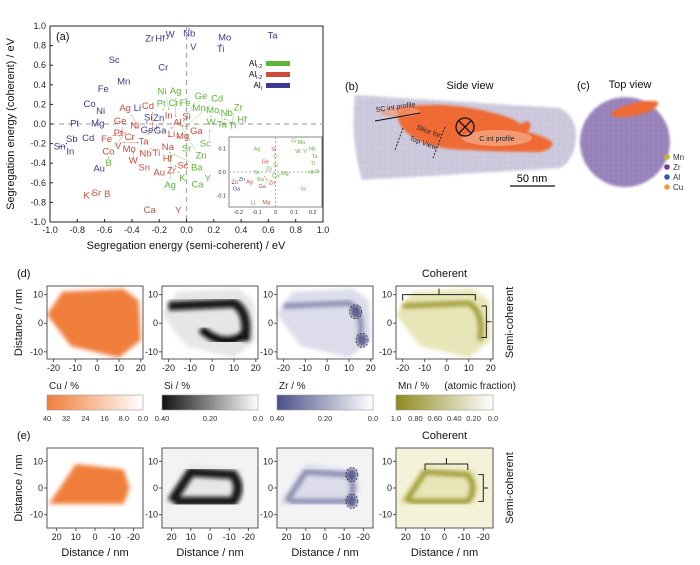 This screenshot has height=565, width=700. Describe the element at coordinates (678, 187) in the screenshot. I see `legend-label-Cu: Cu` at that location.